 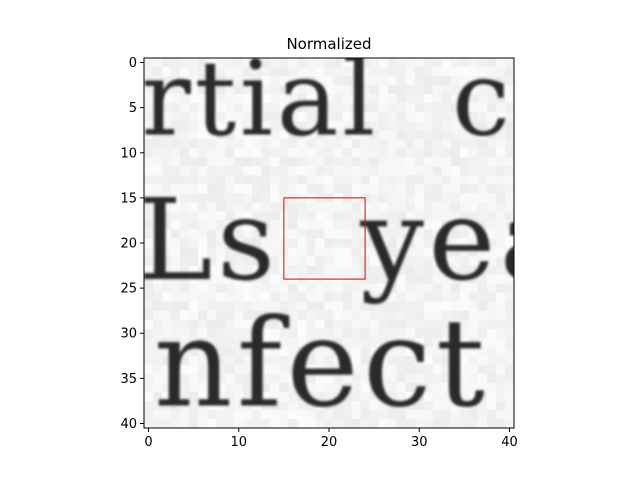 I want to click on y-axis: 0 5 10 15 20 25 30 35 40, so click(x=132, y=244).